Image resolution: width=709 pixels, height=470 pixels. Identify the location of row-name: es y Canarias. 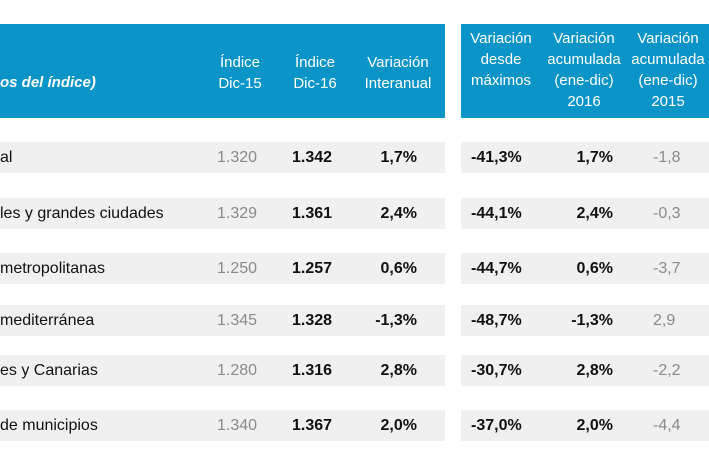
(49, 370).